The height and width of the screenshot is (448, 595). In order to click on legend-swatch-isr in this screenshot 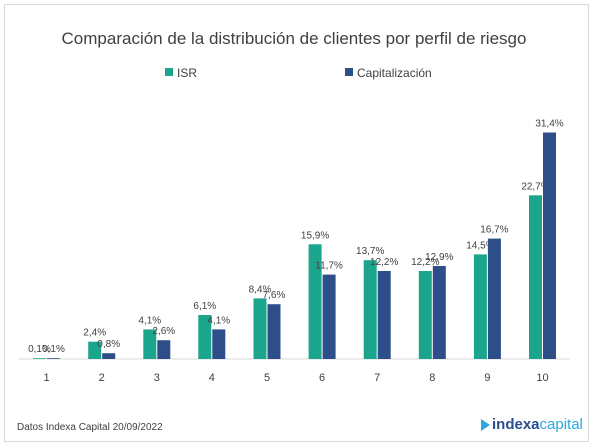, I will do `click(169, 72)`.